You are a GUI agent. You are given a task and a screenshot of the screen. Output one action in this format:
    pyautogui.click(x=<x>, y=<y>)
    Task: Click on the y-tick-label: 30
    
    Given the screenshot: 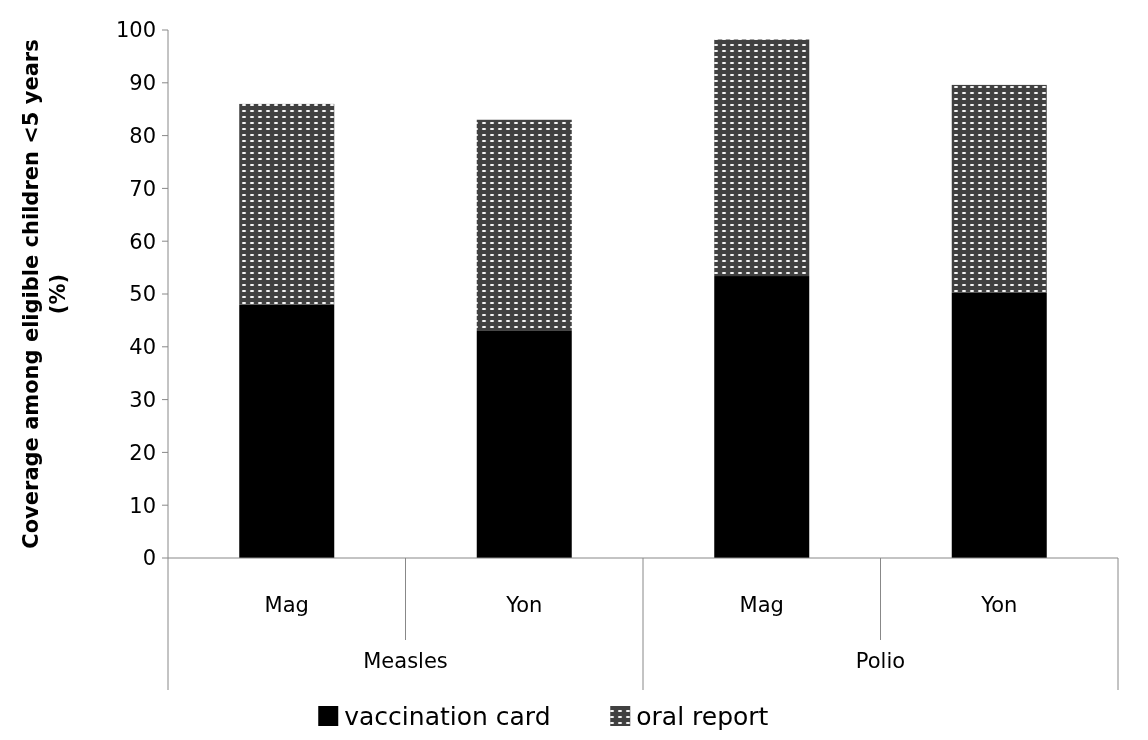 What is the action you would take?
    pyautogui.click(x=142, y=399)
    